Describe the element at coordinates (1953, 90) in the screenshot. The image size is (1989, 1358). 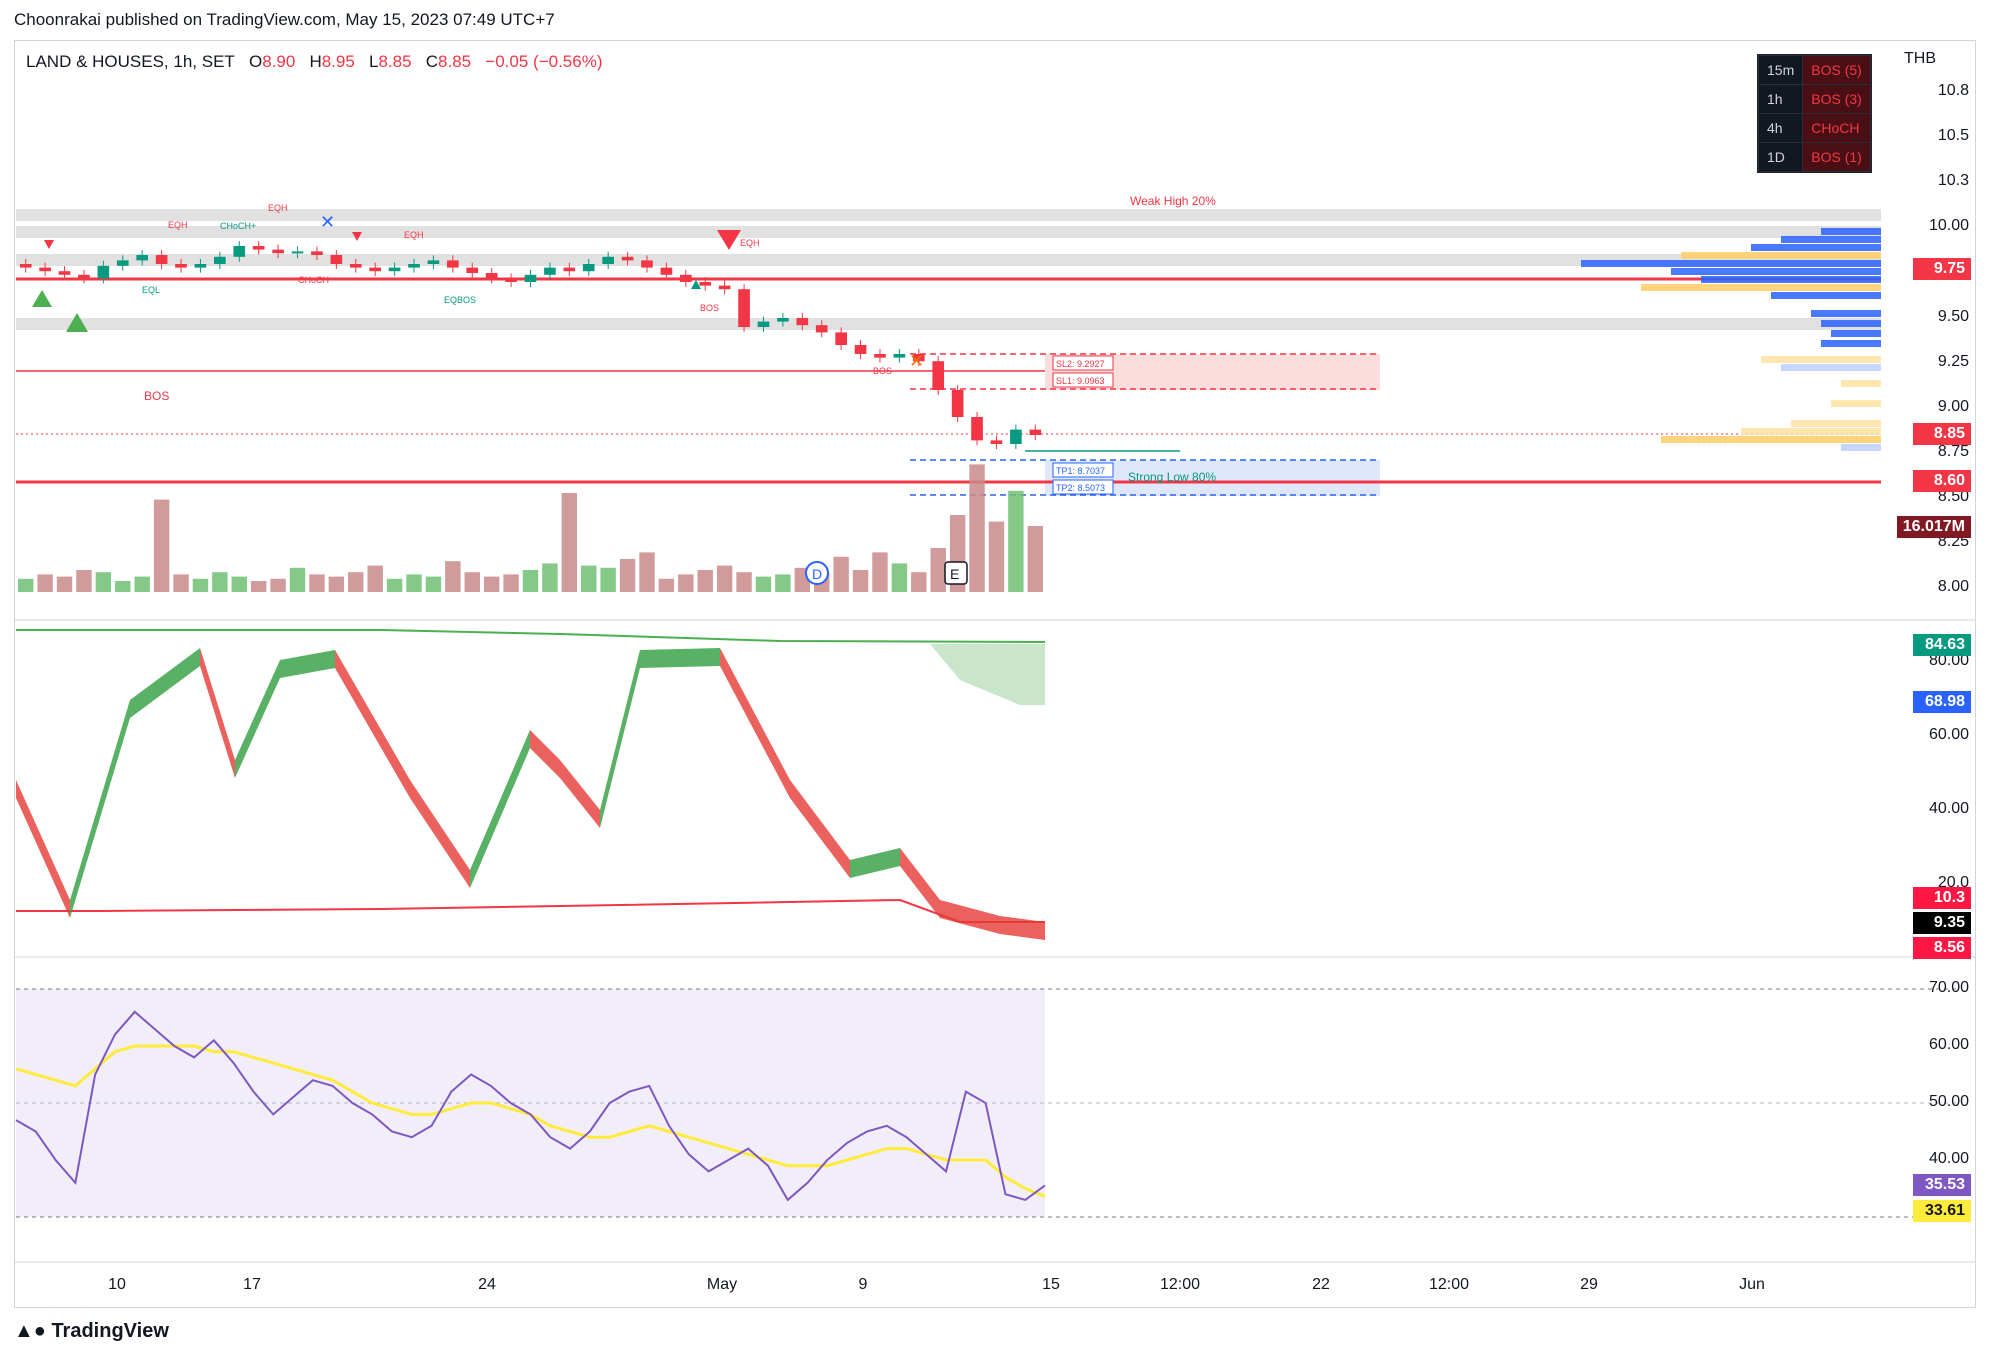
I see `price-tick: 10.8` at that location.